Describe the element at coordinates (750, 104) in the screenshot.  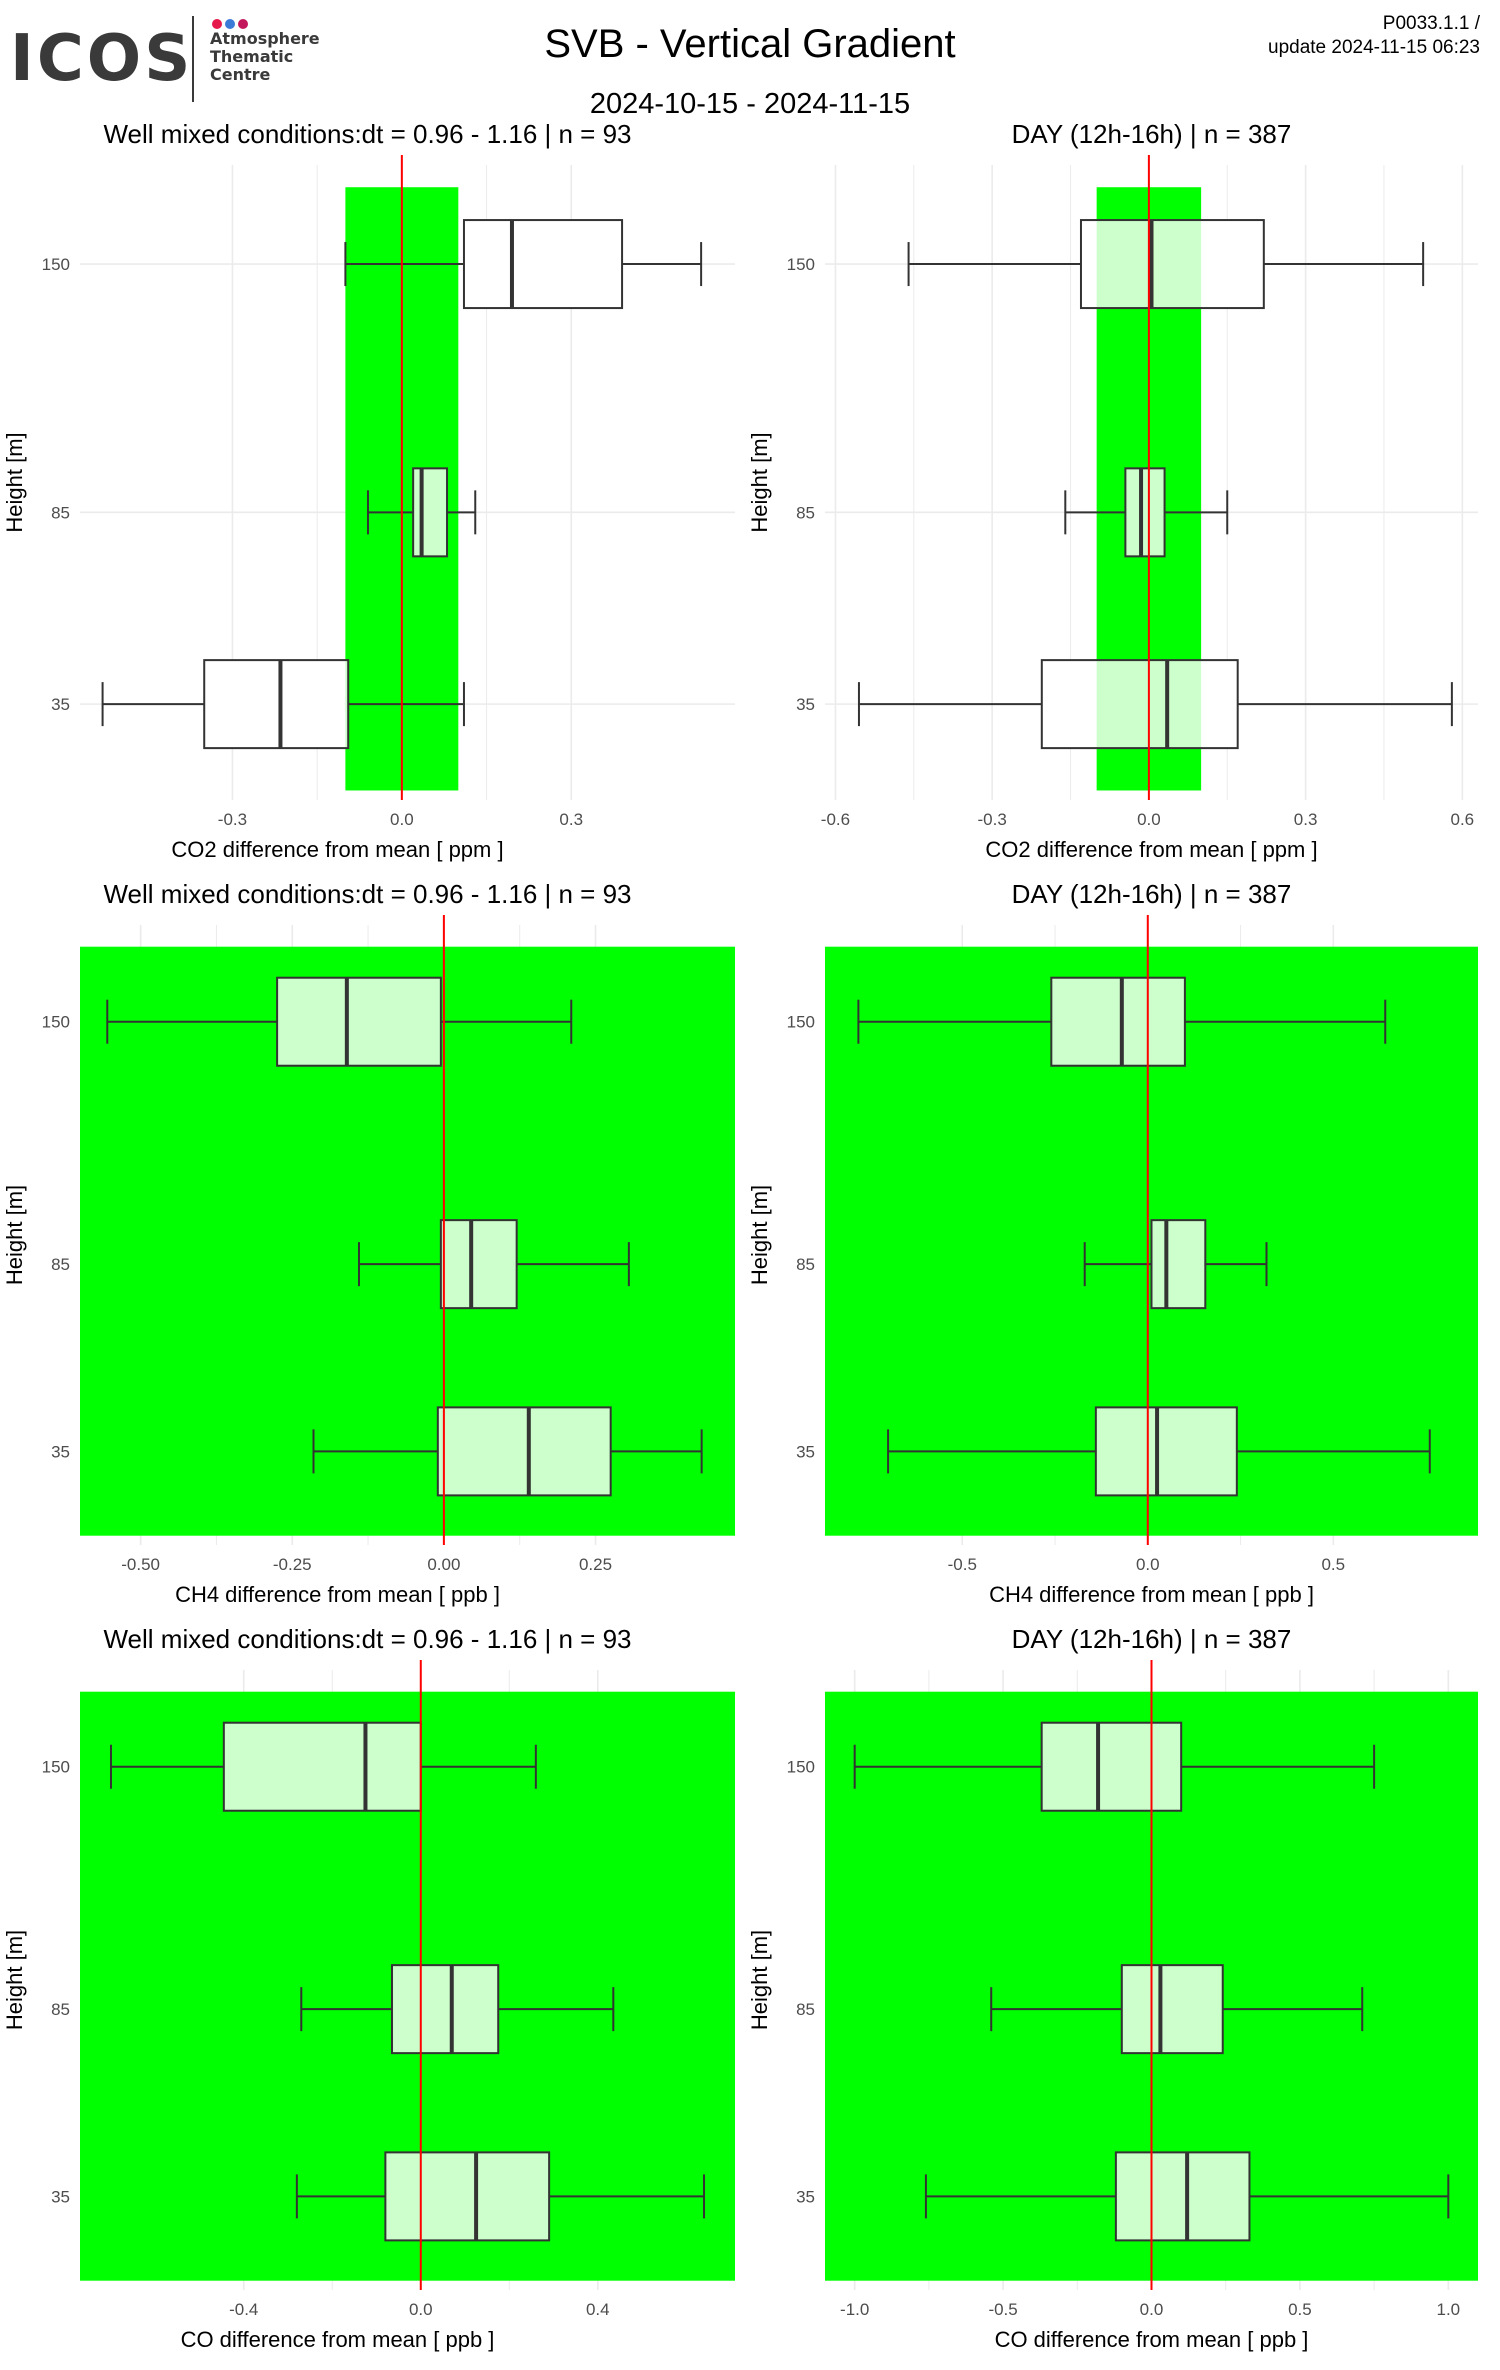
I see `date-range: 2024-10-15 - 2024-11-15` at that location.